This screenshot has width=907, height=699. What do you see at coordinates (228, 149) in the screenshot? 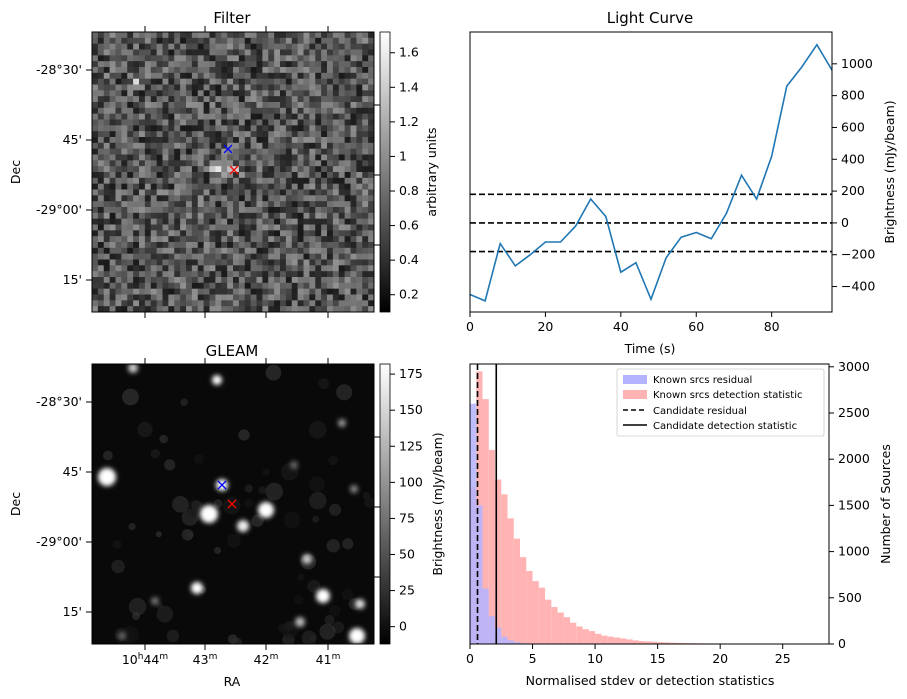
I see `known-source-marker` at bounding box center [228, 149].